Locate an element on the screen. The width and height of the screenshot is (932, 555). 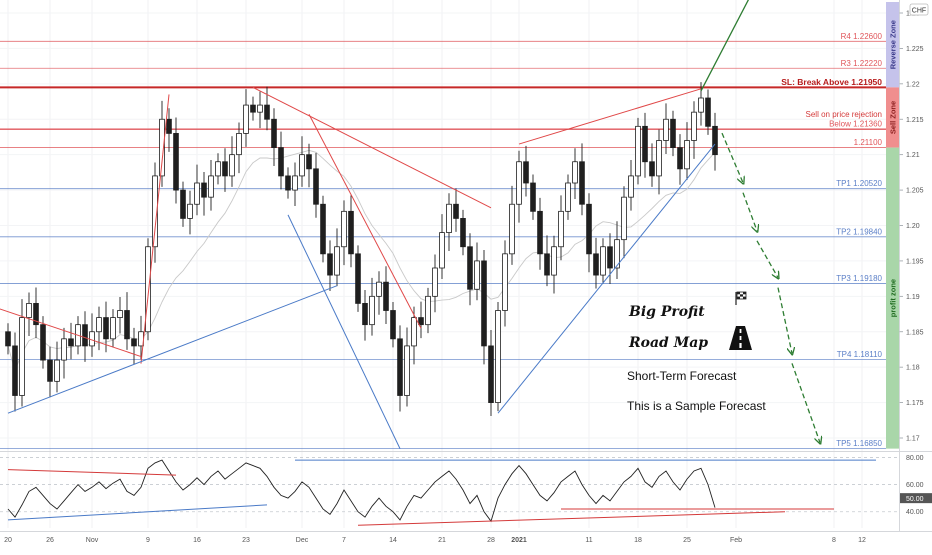
time-tick-label: 25 is located at coordinates (687, 540).